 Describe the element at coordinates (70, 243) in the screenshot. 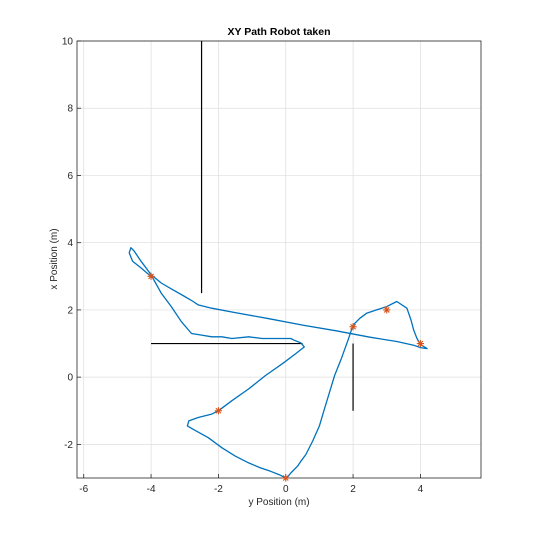

I see `y-tick-label: 4` at that location.